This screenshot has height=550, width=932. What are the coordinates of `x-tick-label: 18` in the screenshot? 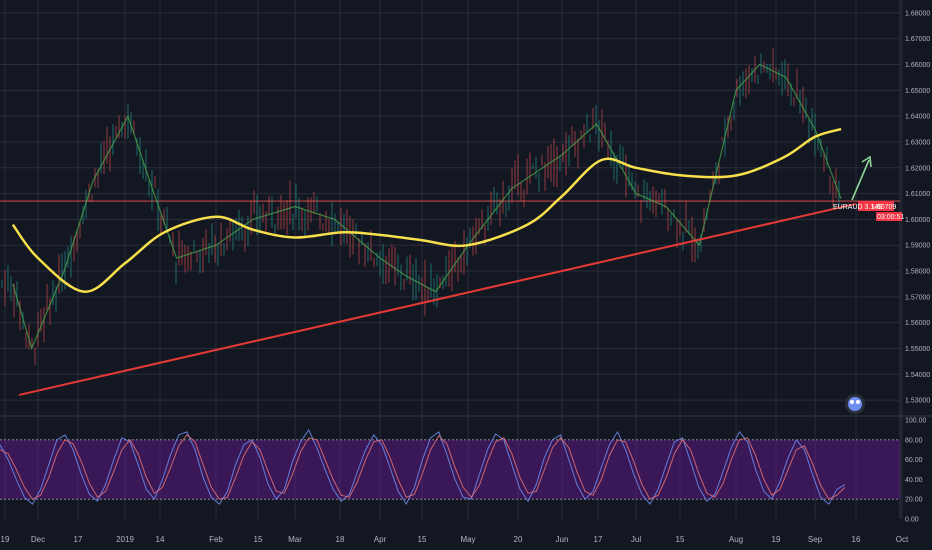 It's located at (340, 539).